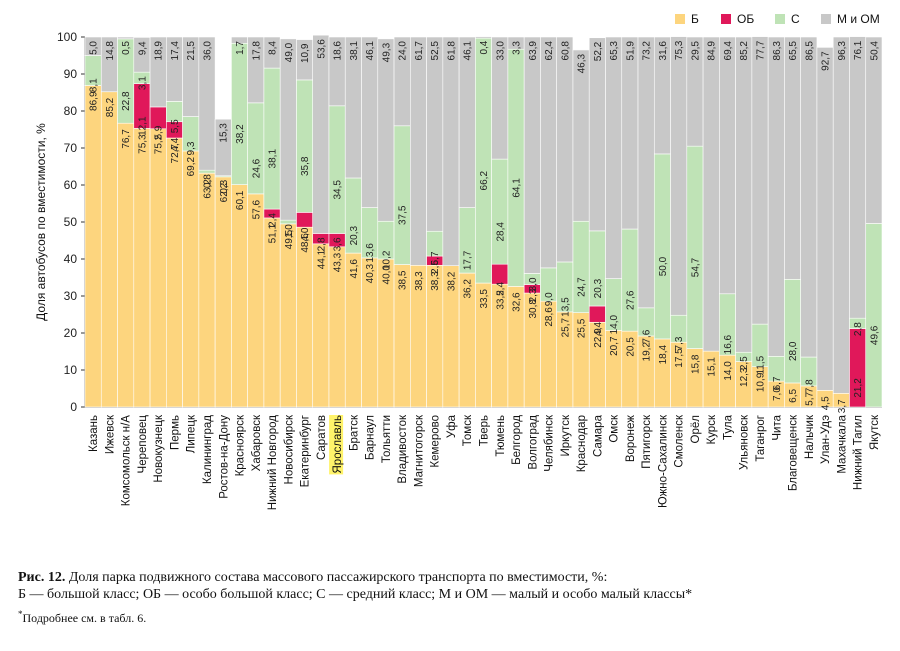  What do you see at coordinates (777, 427) in the screenshot?
I see `x-tick-label: Чита` at bounding box center [777, 427].